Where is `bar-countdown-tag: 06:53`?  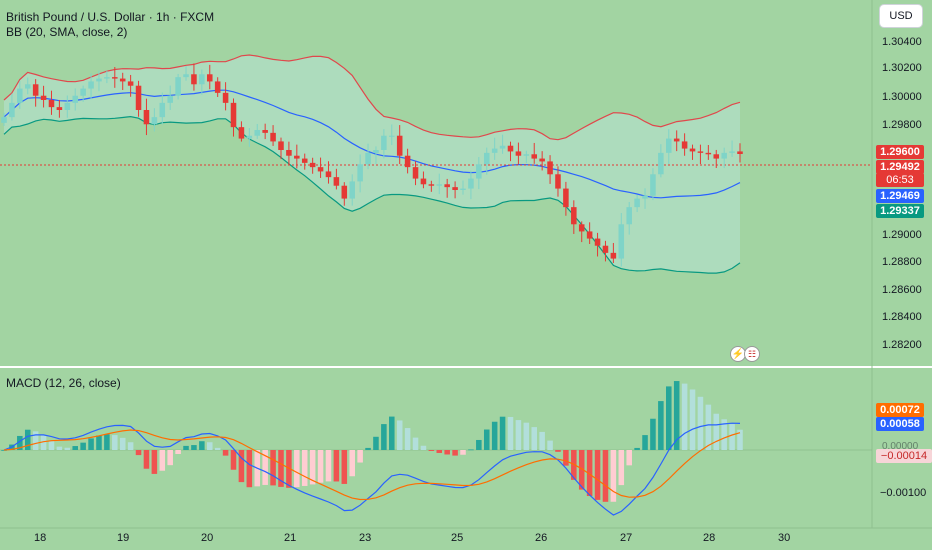
bar-countdown-tag: 06:53 is located at coordinates (900, 180).